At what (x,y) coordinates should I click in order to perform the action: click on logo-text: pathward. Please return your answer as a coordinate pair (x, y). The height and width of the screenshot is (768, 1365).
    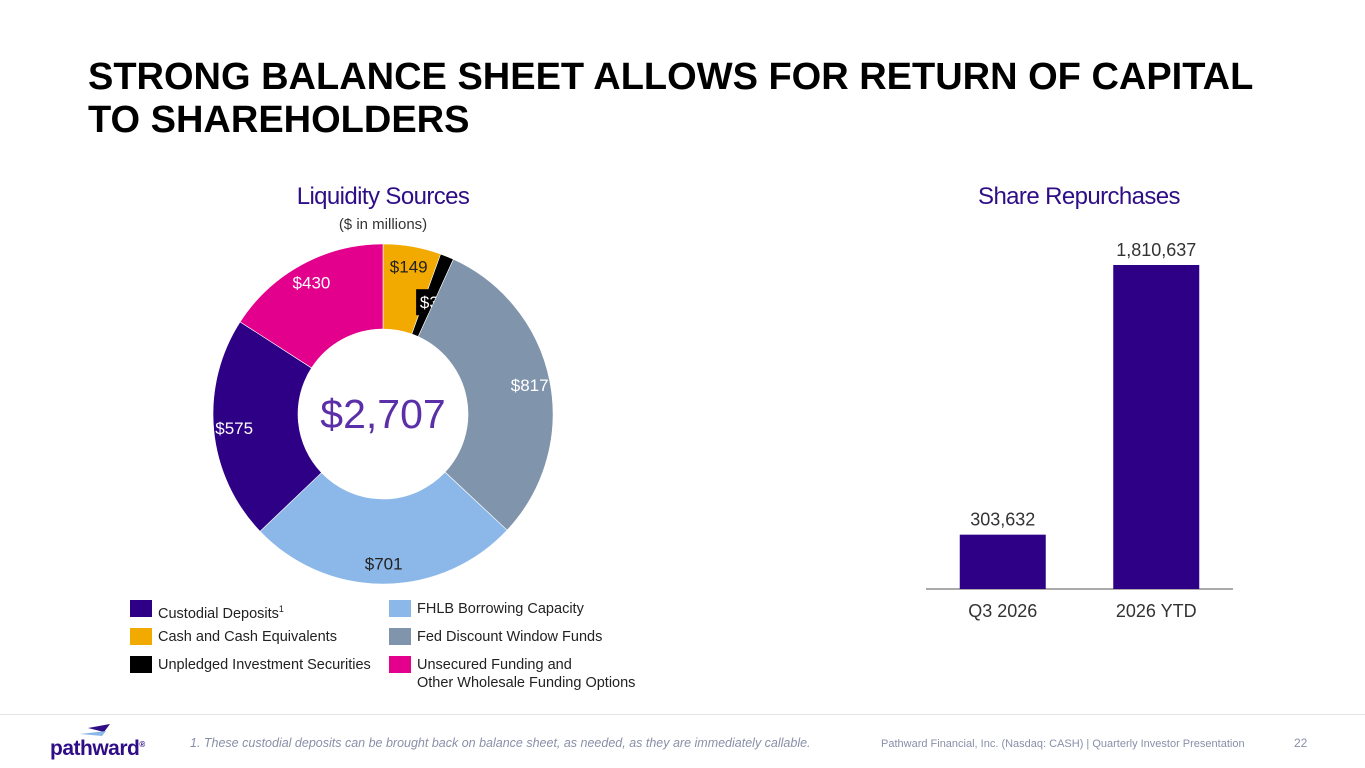
    Looking at the image, I should click on (95, 748).